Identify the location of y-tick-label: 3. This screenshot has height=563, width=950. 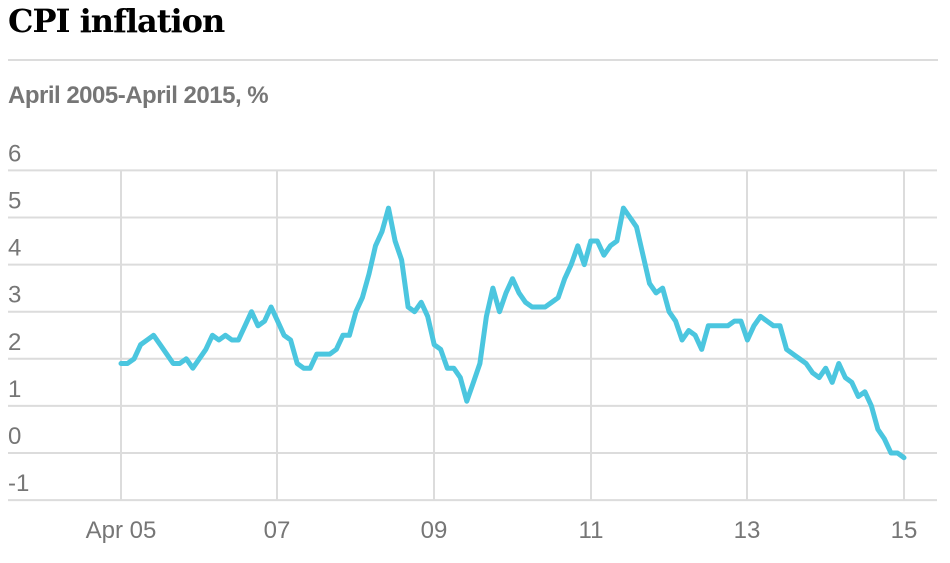
(14, 295).